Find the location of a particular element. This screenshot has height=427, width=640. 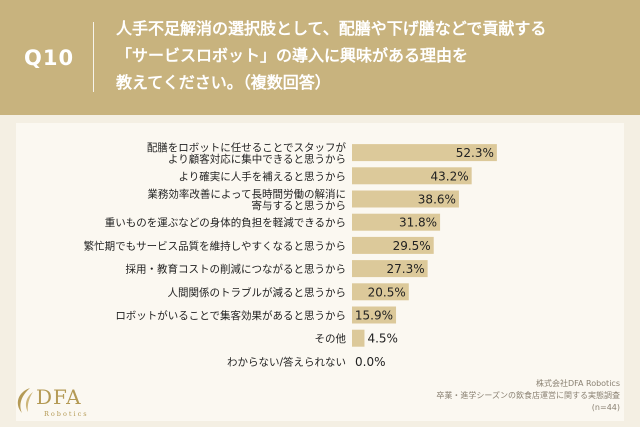

source-sample: (n=44) is located at coordinates (605, 407).